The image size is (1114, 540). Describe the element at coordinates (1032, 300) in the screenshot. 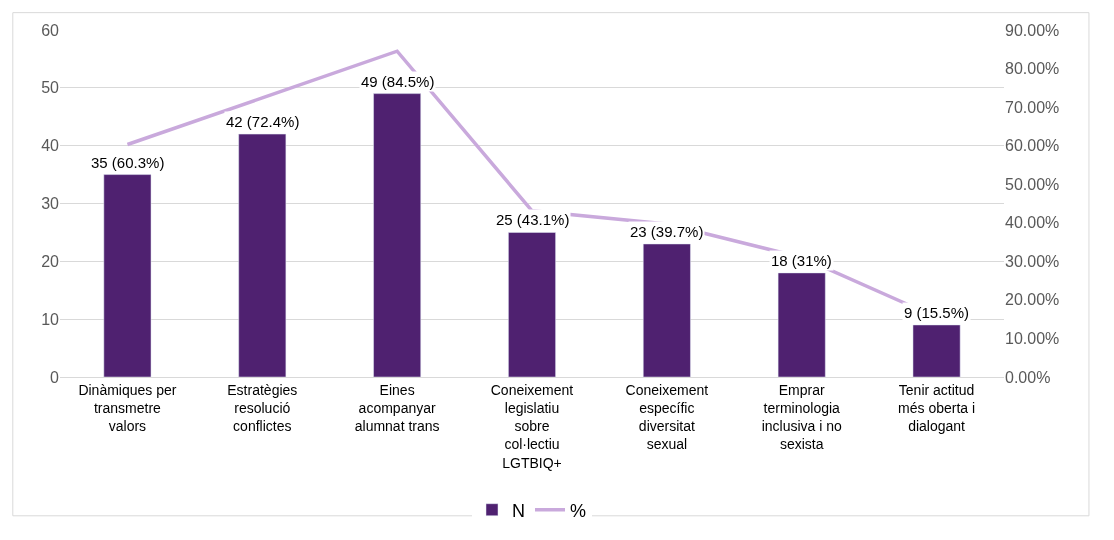

I see `y2-tick-label: 20.00%` at that location.